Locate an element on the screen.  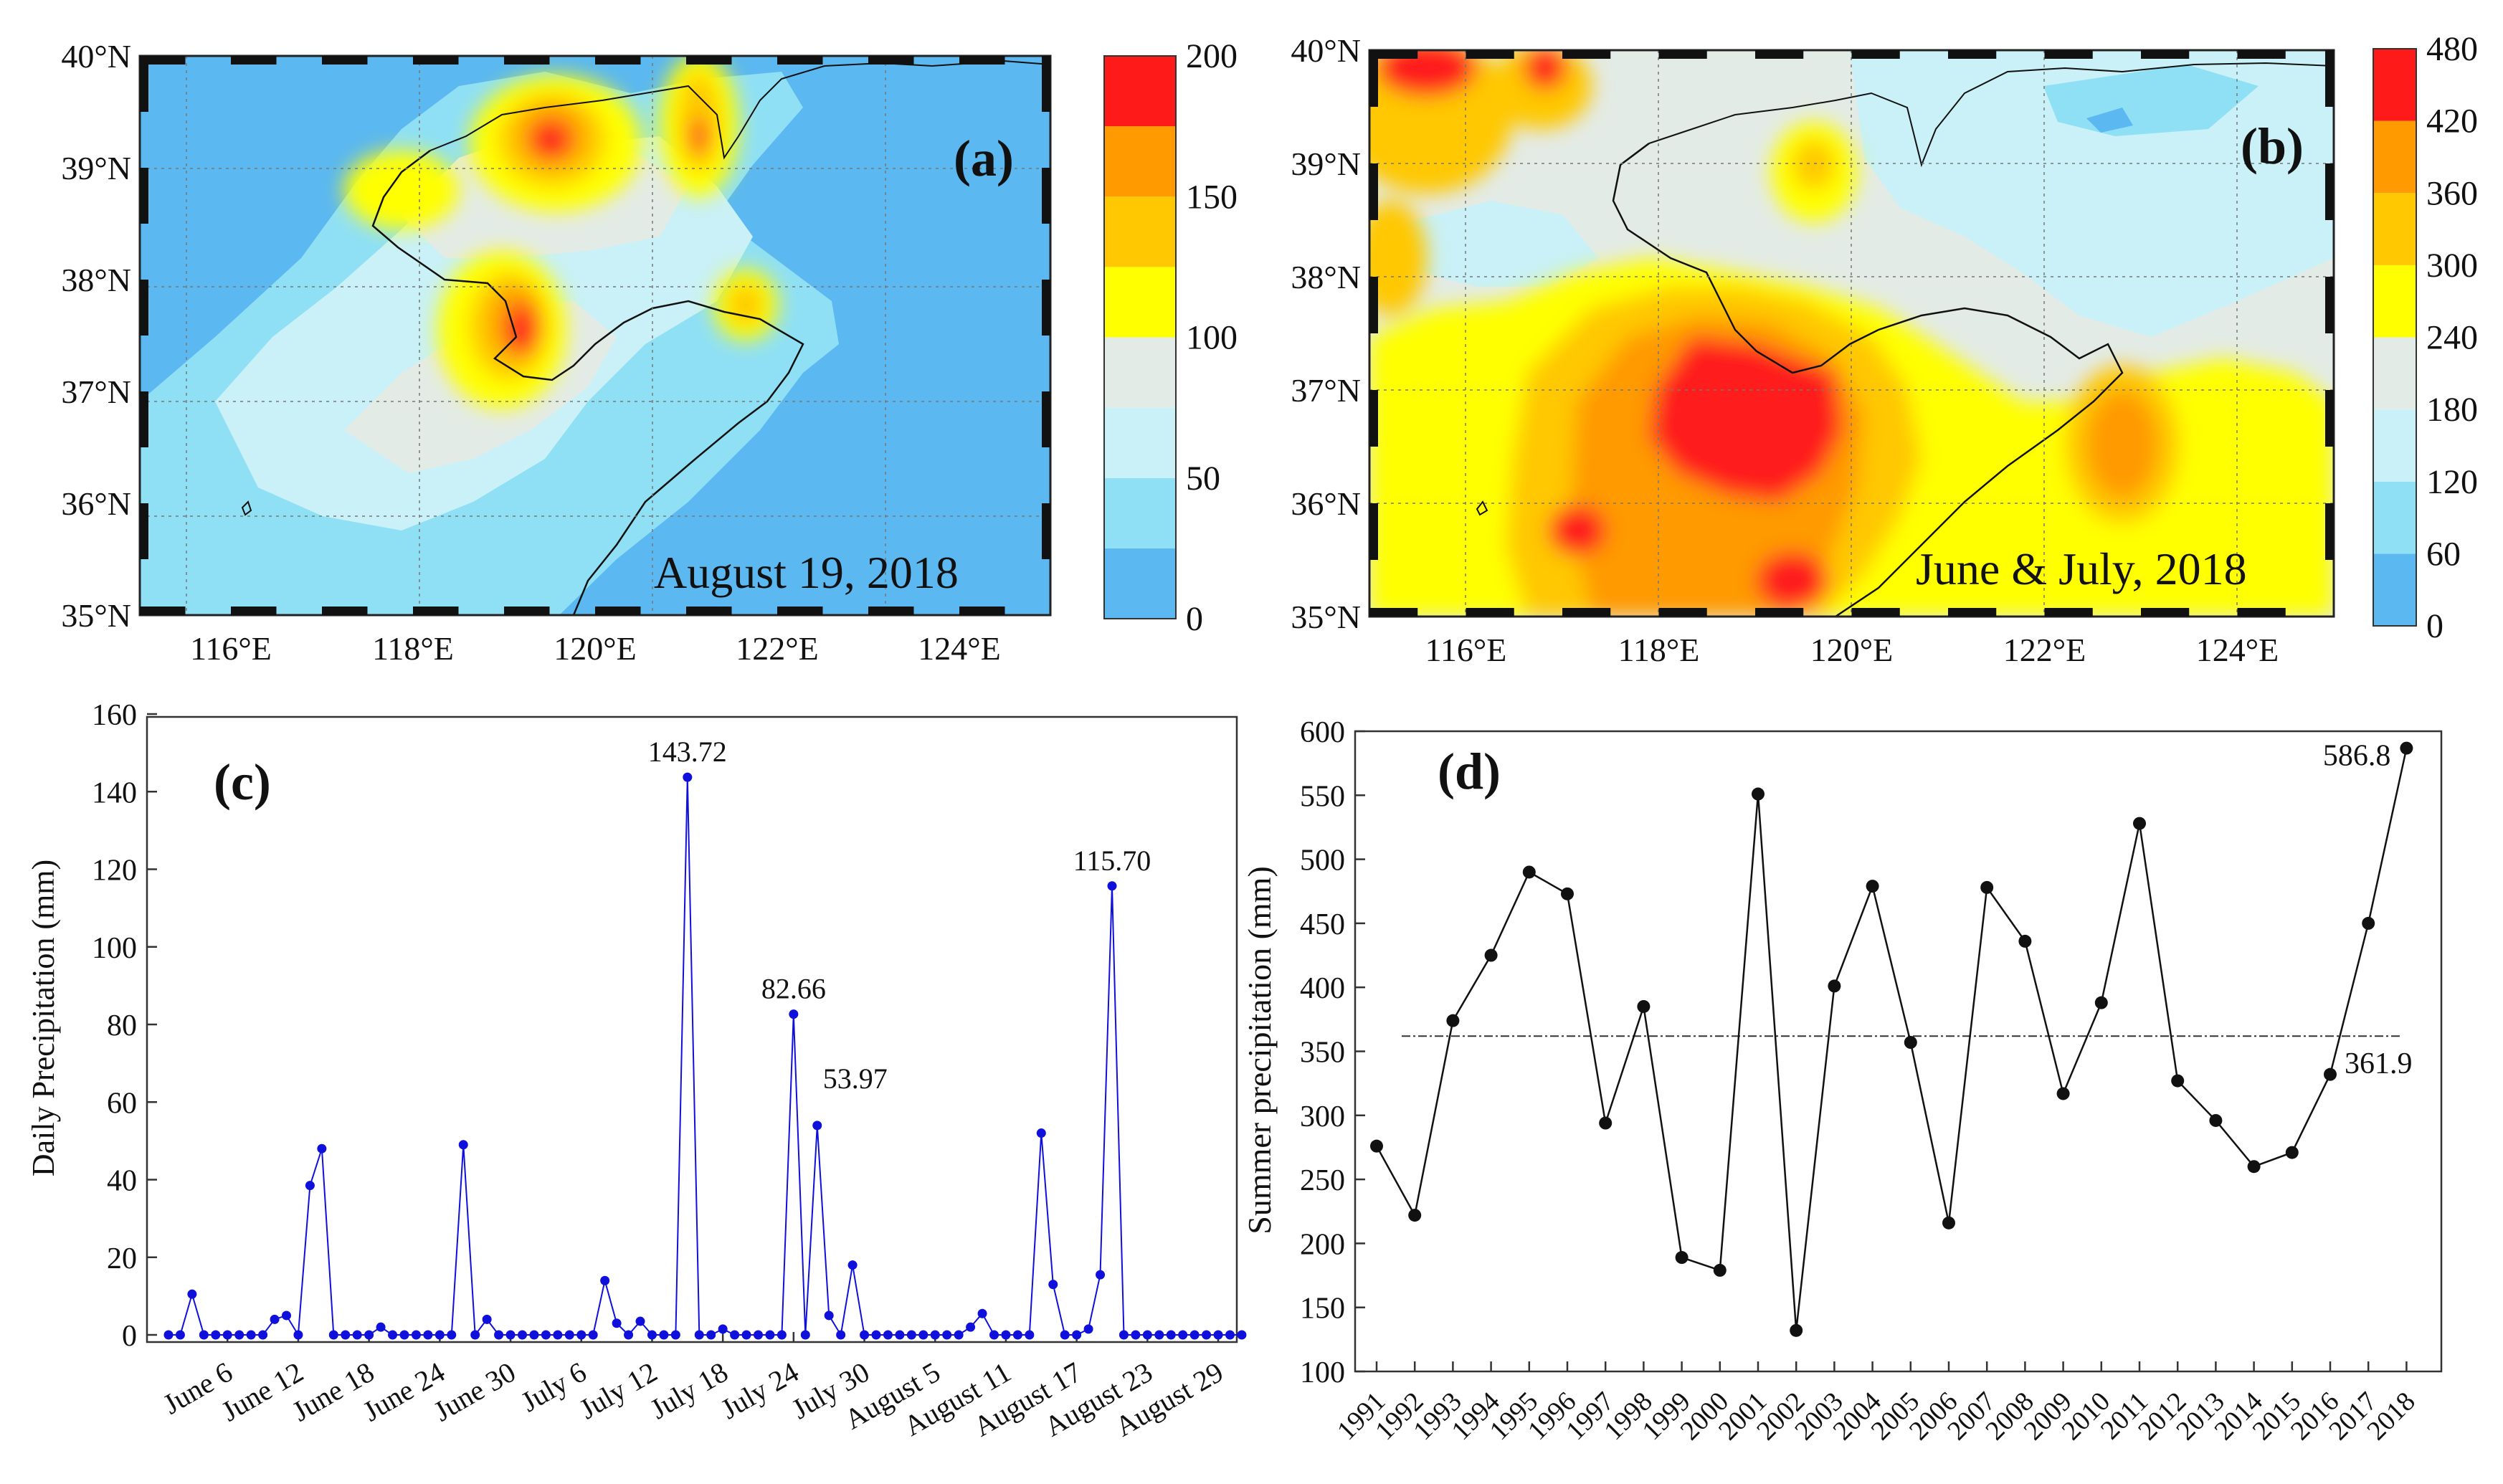
colorbar-tick-label: 300 is located at coordinates (2452, 266).